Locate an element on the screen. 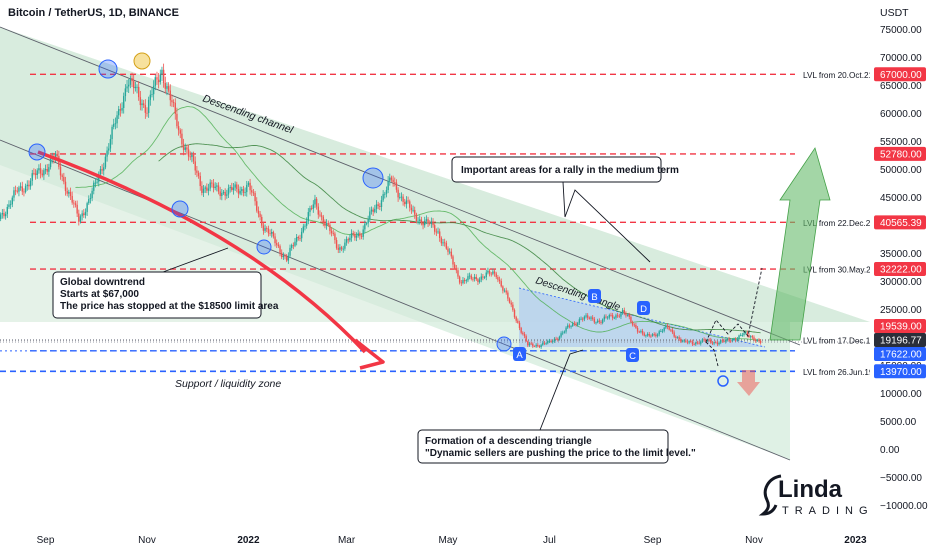  time-axis is located at coordinates (435, 540).